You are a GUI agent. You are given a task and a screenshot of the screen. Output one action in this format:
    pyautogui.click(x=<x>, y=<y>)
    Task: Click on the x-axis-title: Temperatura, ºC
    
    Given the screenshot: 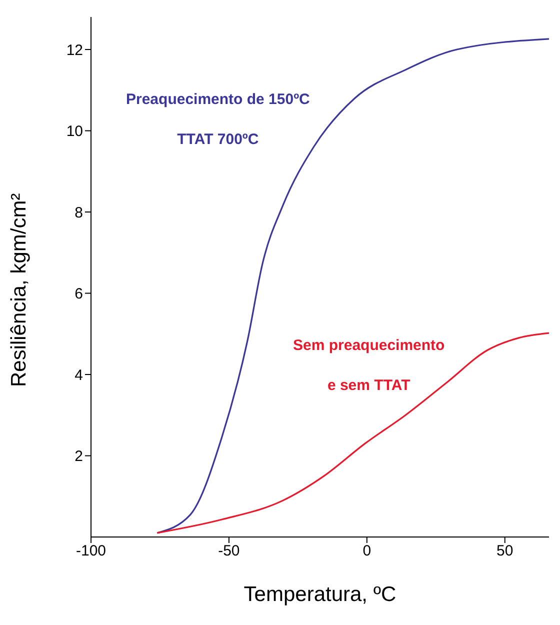 What is the action you would take?
    pyautogui.click(x=320, y=594)
    